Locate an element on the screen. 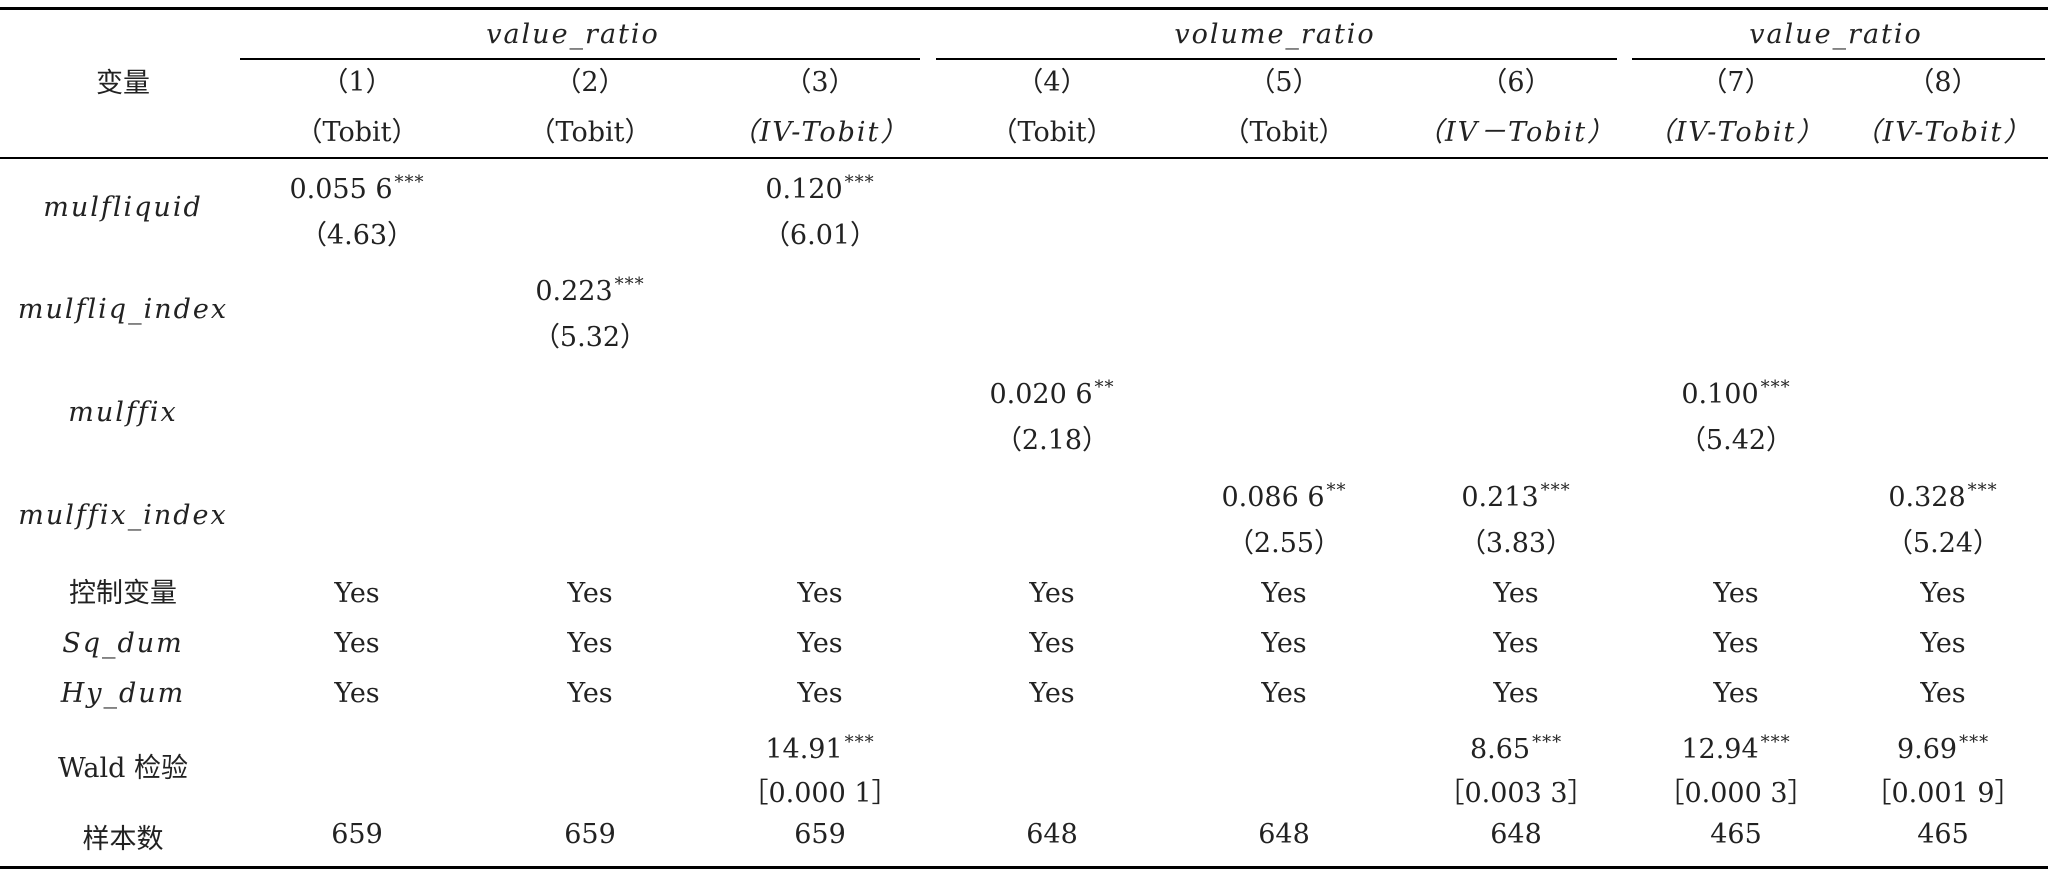  coef-value: 0.328 is located at coordinates (1927, 497).